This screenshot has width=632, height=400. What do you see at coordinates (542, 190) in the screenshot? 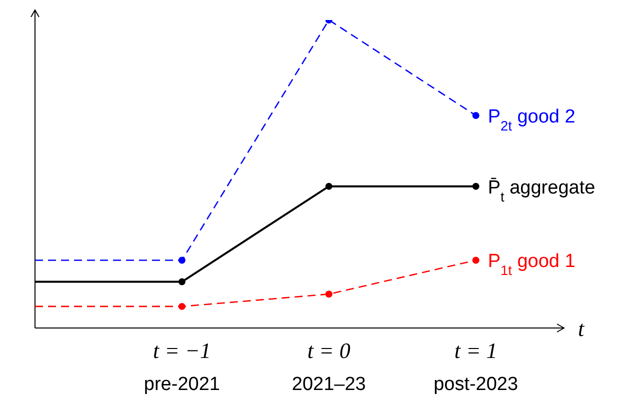
I see `series-label: P̄$_{t}$ aggregate` at bounding box center [542, 190].